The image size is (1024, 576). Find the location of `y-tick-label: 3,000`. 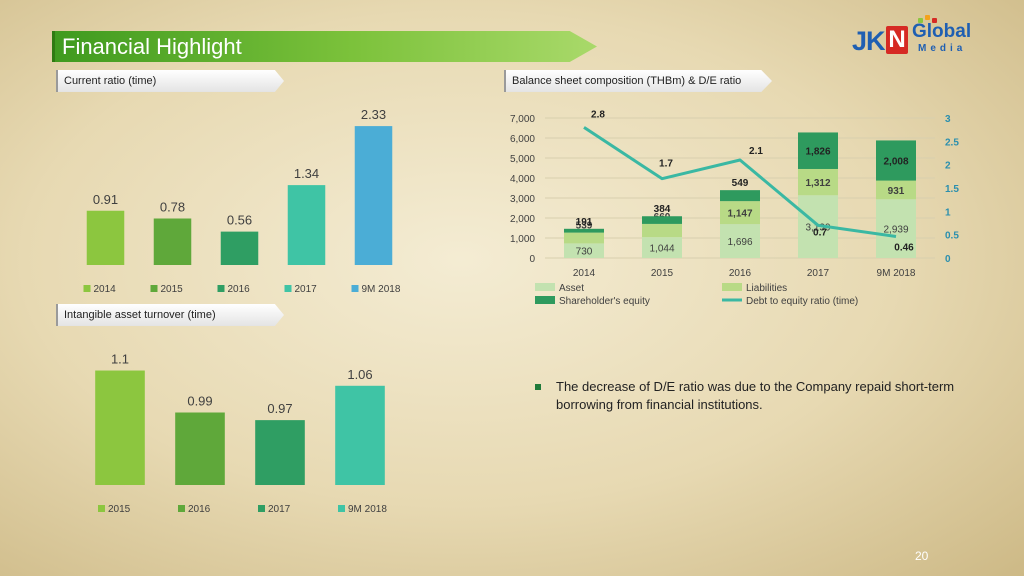

y-tick-label: 3,000 is located at coordinates (522, 199).